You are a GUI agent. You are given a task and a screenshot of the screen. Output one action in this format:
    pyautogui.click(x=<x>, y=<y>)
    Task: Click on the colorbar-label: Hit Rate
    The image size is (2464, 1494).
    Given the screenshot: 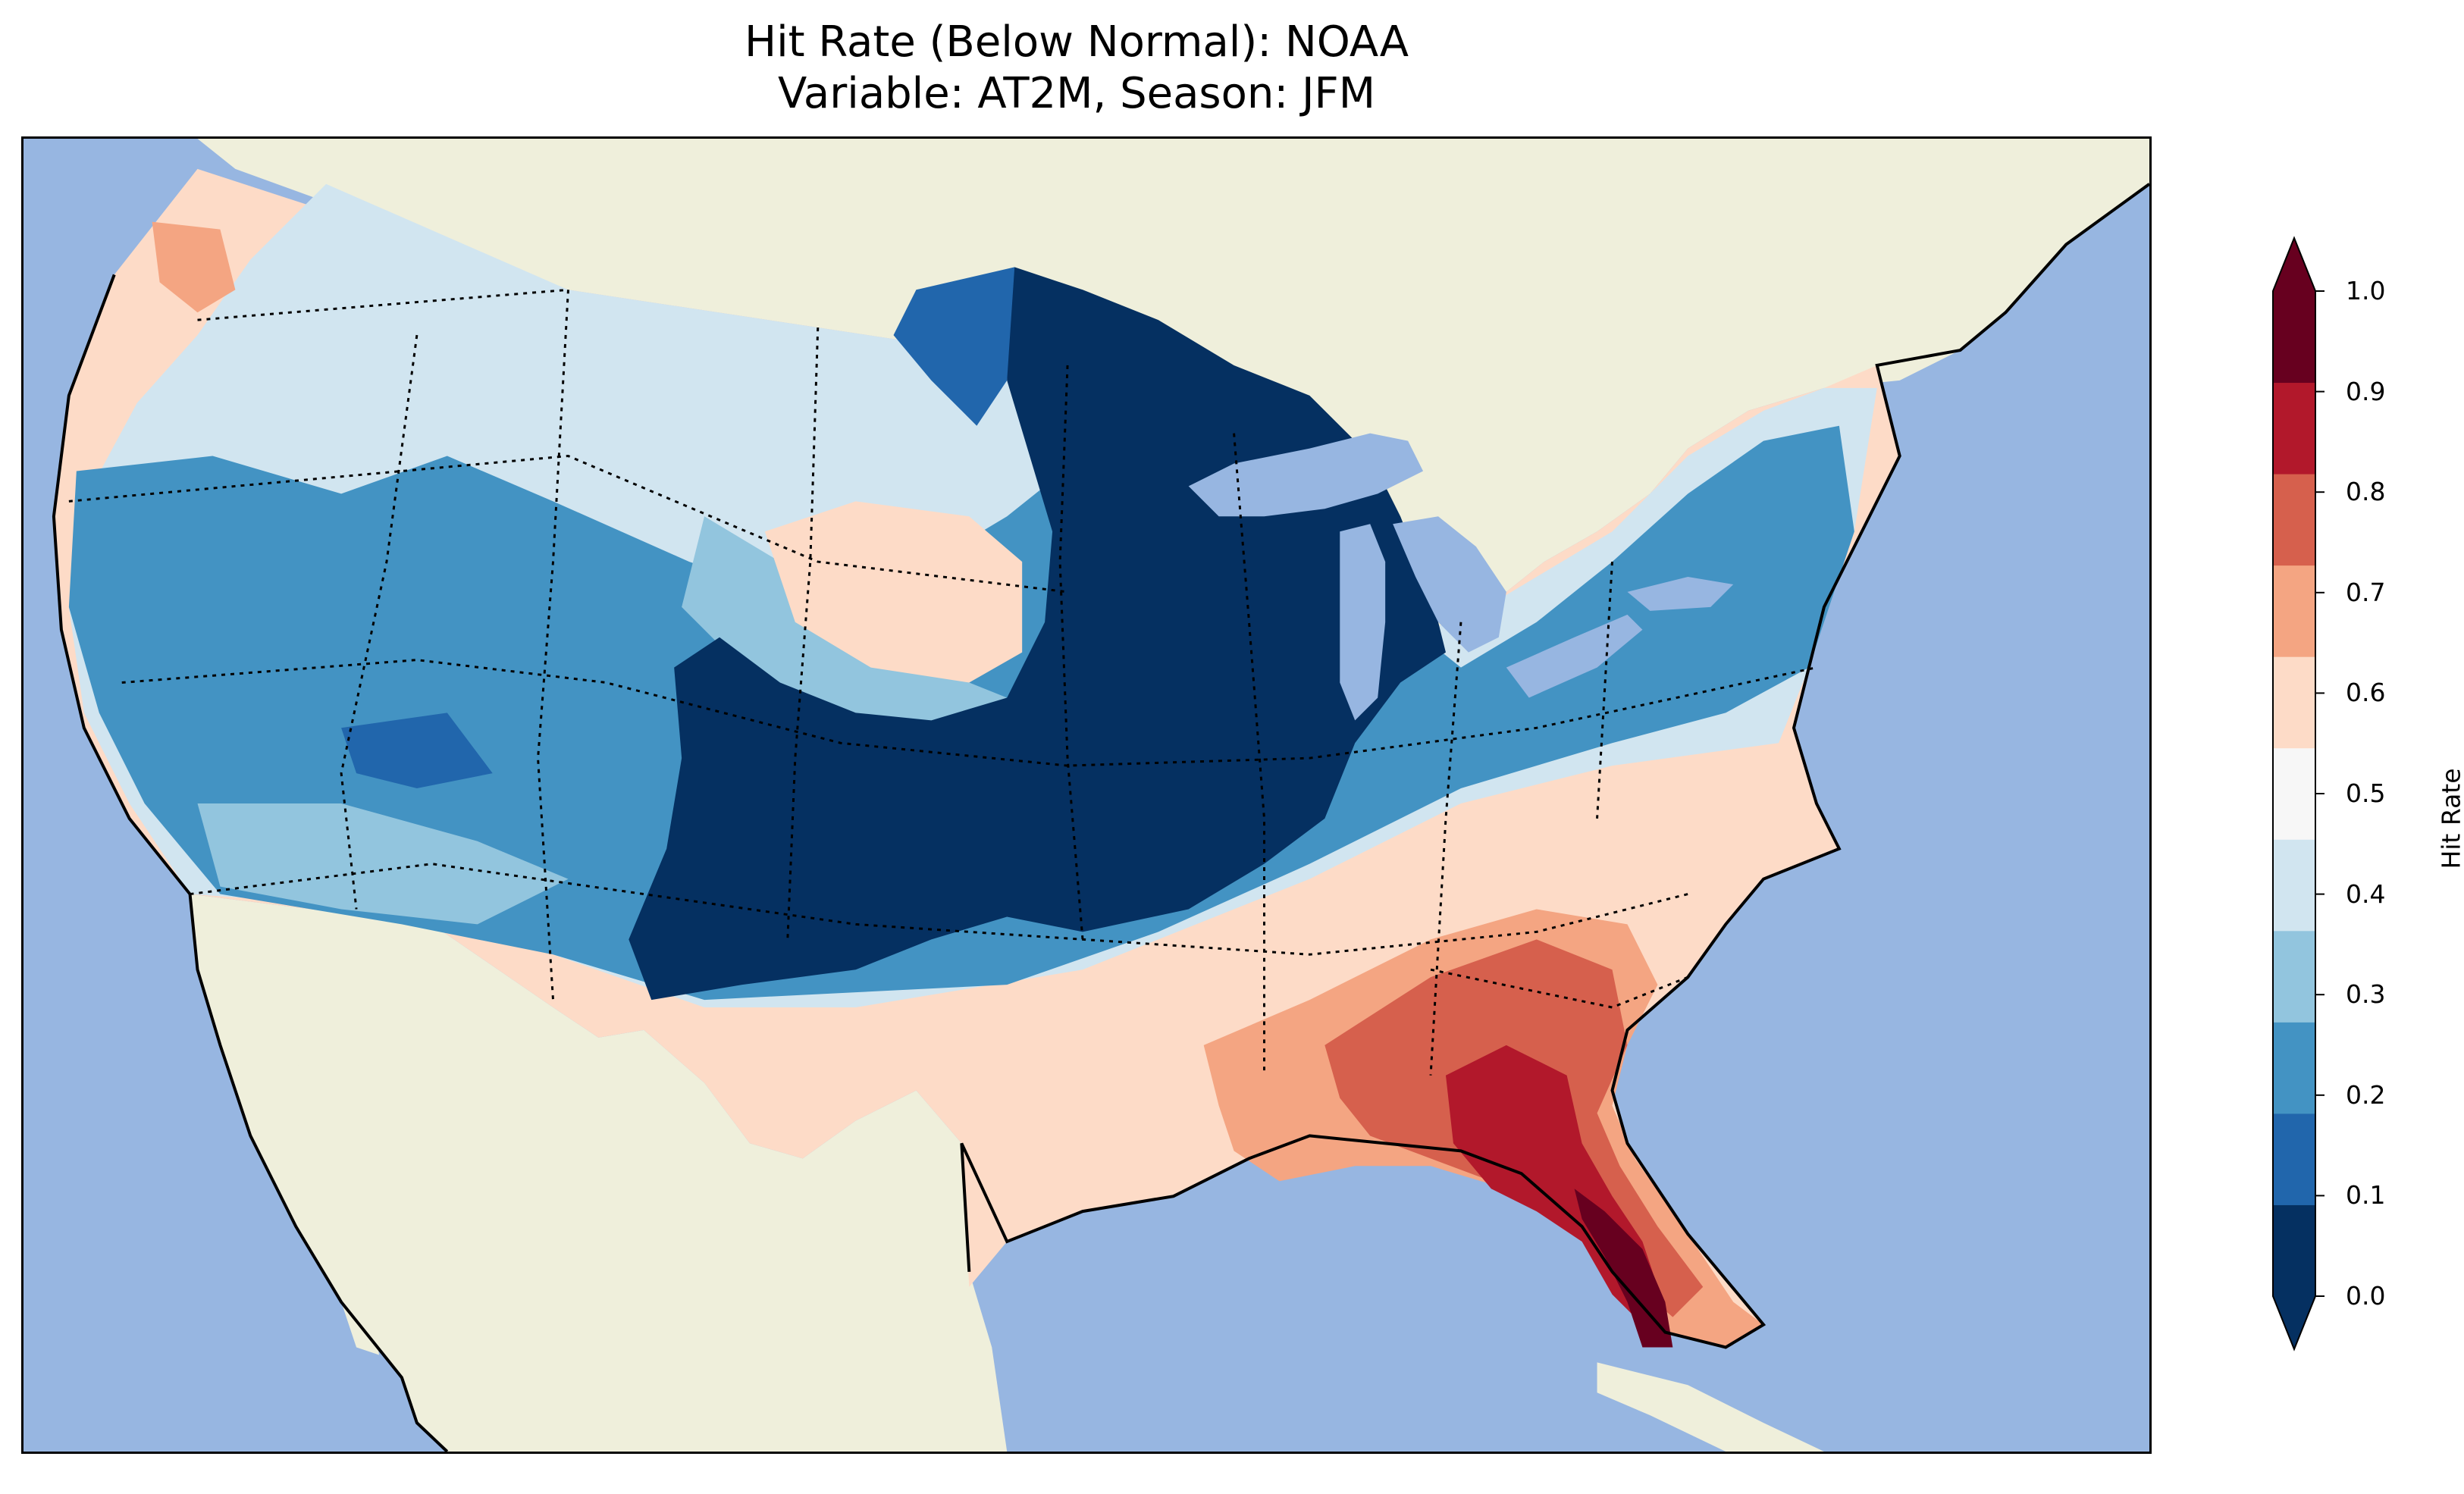 What is the action you would take?
    pyautogui.click(x=2450, y=818)
    